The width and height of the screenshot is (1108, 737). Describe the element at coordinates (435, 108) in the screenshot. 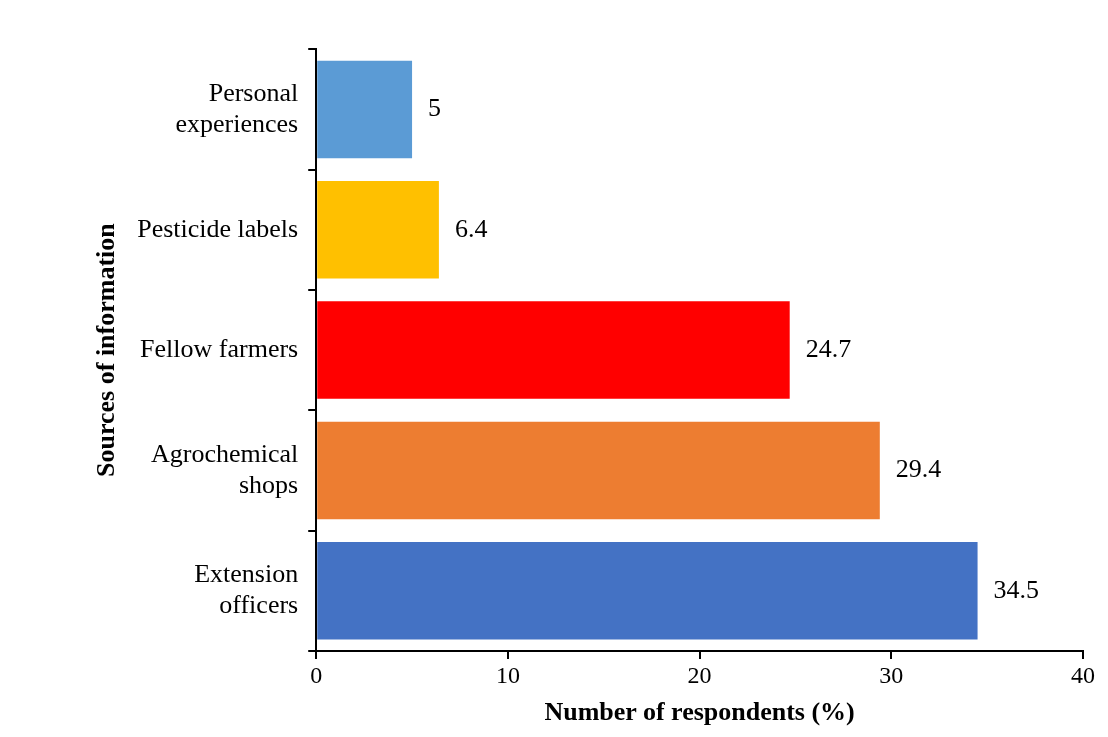

I see `data-label: 5` at that location.